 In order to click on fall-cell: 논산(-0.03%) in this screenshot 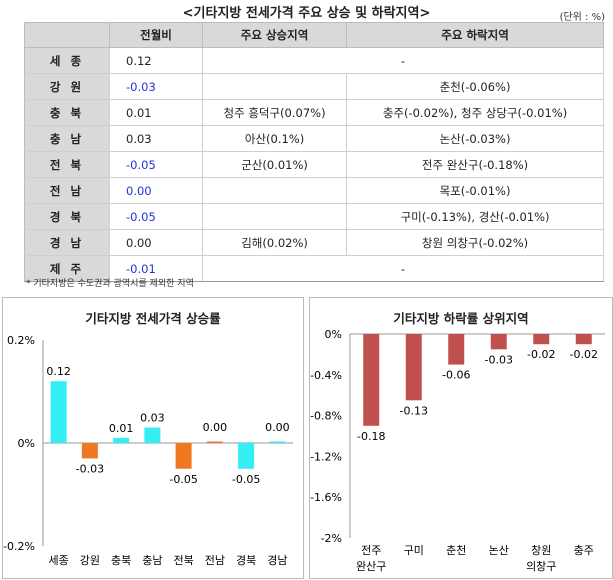, I will do `click(475, 138)`.